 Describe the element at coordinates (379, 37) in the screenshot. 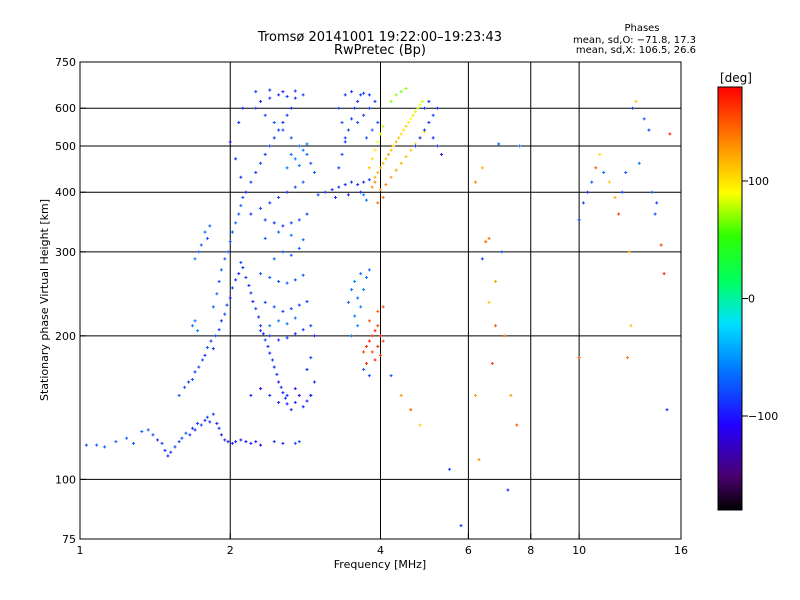

I see `chart-title: Tromsø 20141001 19:22:00–19:23:43` at that location.